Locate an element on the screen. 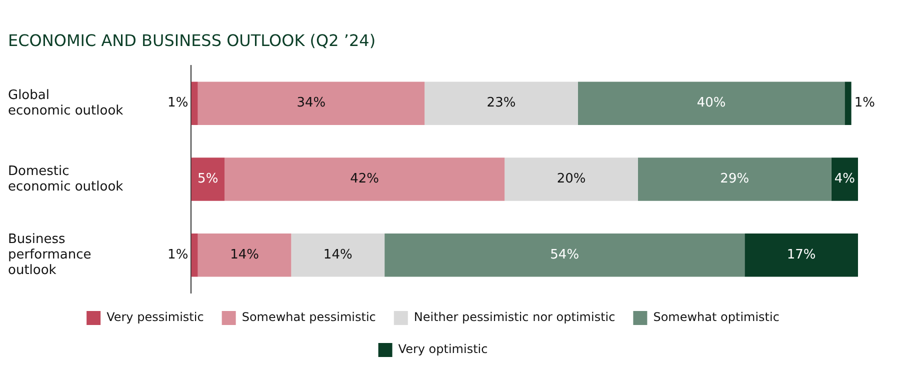 The image size is (900, 375). data-label: 54% is located at coordinates (565, 254).